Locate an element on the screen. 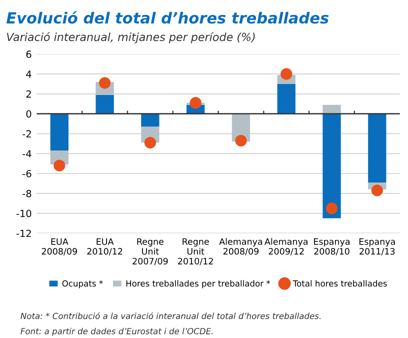 The width and height of the screenshot is (408, 338). chart-subtitle: Variació interanual, mitjanes per període (%) is located at coordinates (130, 38).